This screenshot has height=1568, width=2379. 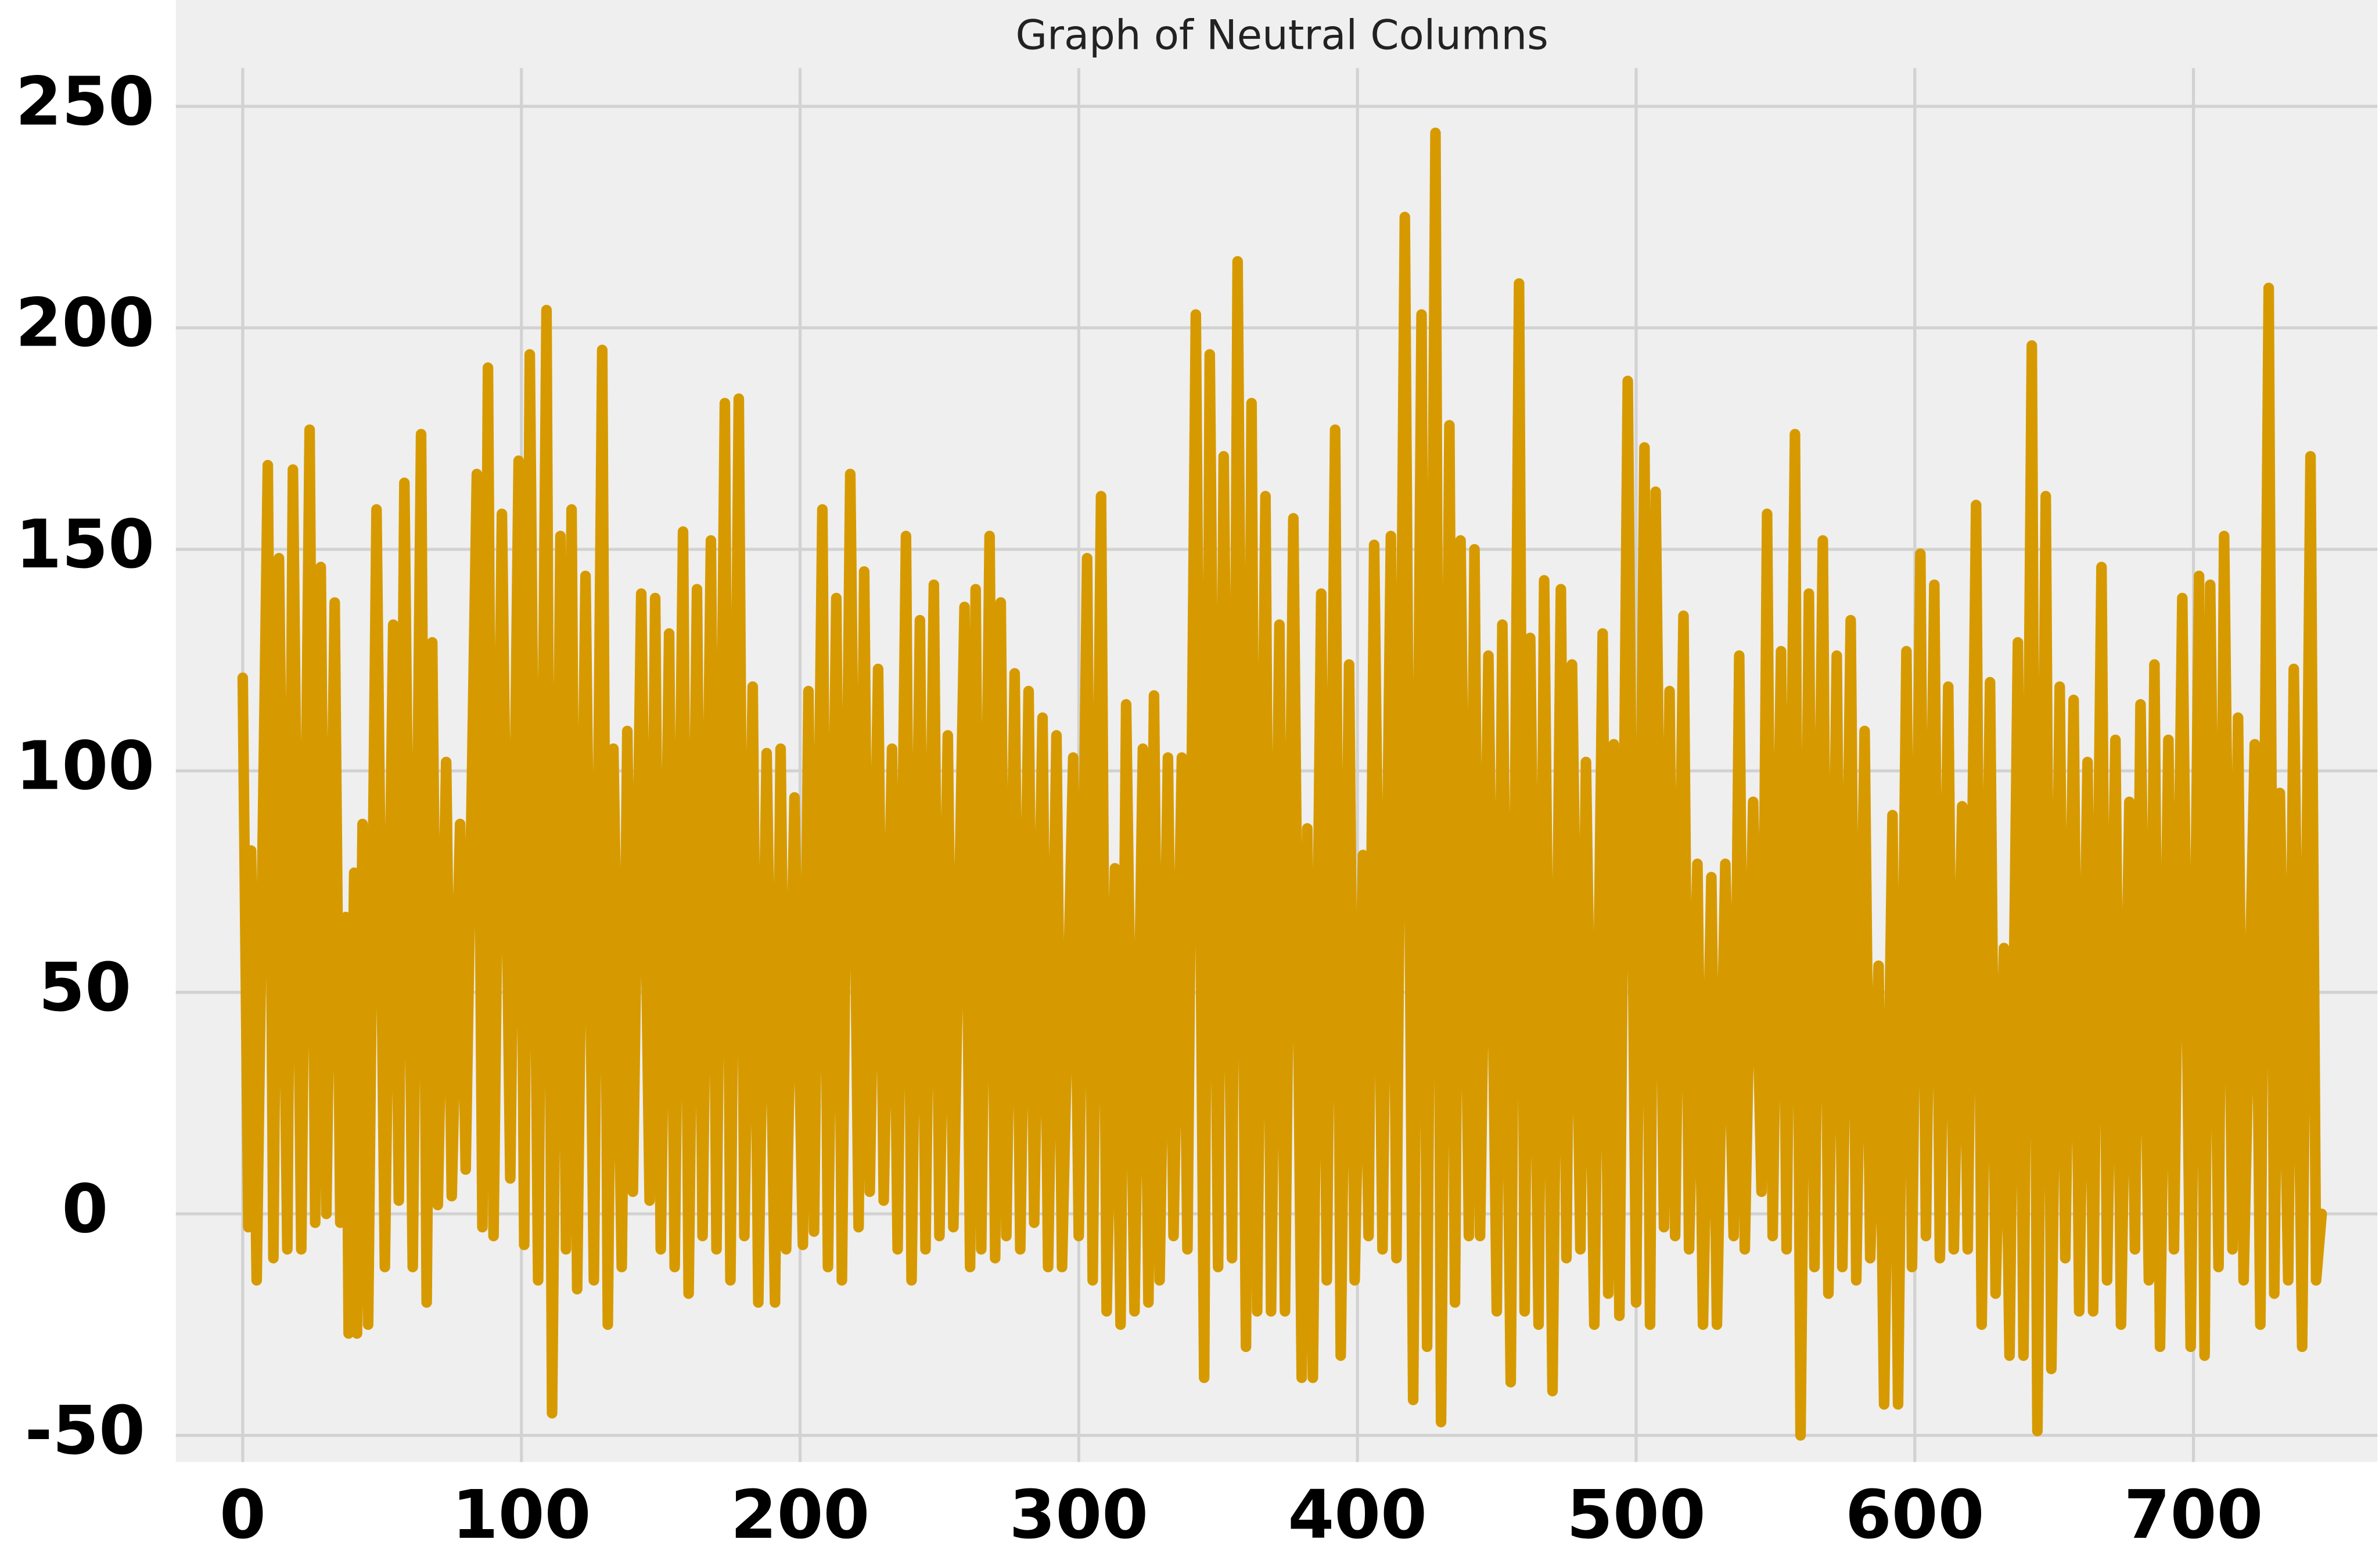 What do you see at coordinates (84, 102) in the screenshot?
I see `y-tick-label: 250` at bounding box center [84, 102].